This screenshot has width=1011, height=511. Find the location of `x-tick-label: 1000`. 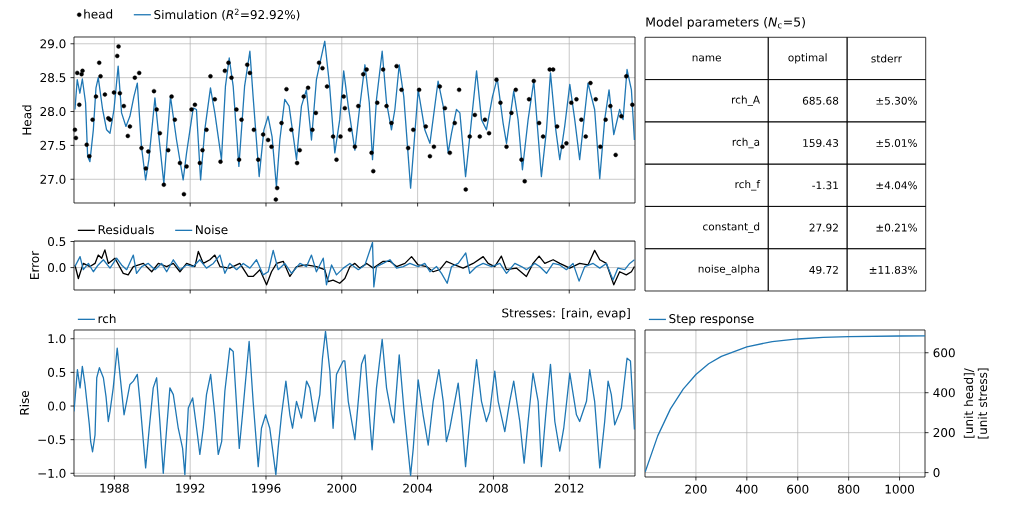

x-tick-label: 1000 is located at coordinates (900, 489).